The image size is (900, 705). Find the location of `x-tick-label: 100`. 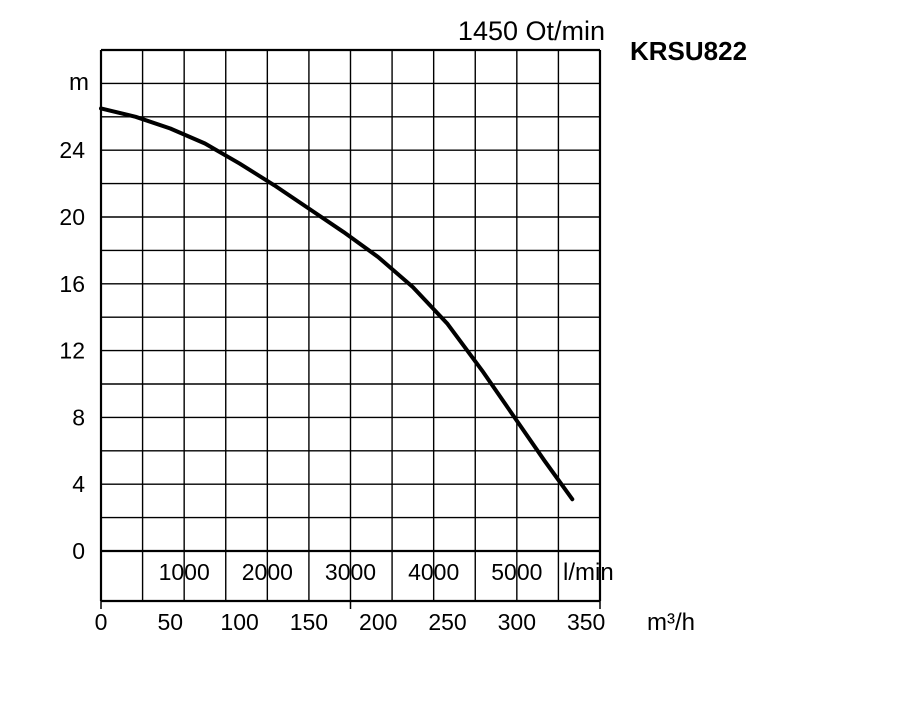

x-tick-label: 100 is located at coordinates (239, 622).